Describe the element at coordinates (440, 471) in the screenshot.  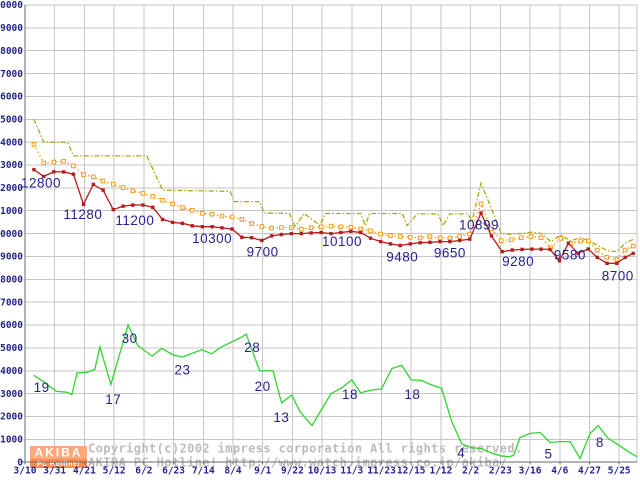
I see `x-tick-label: 1/12` at that location.